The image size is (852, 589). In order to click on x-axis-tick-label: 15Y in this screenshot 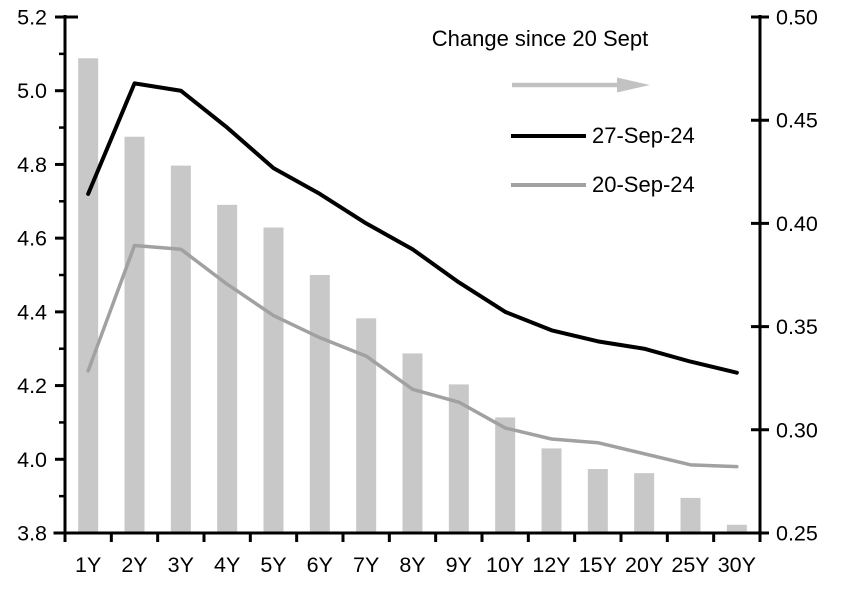, I will do `click(598, 565)`.